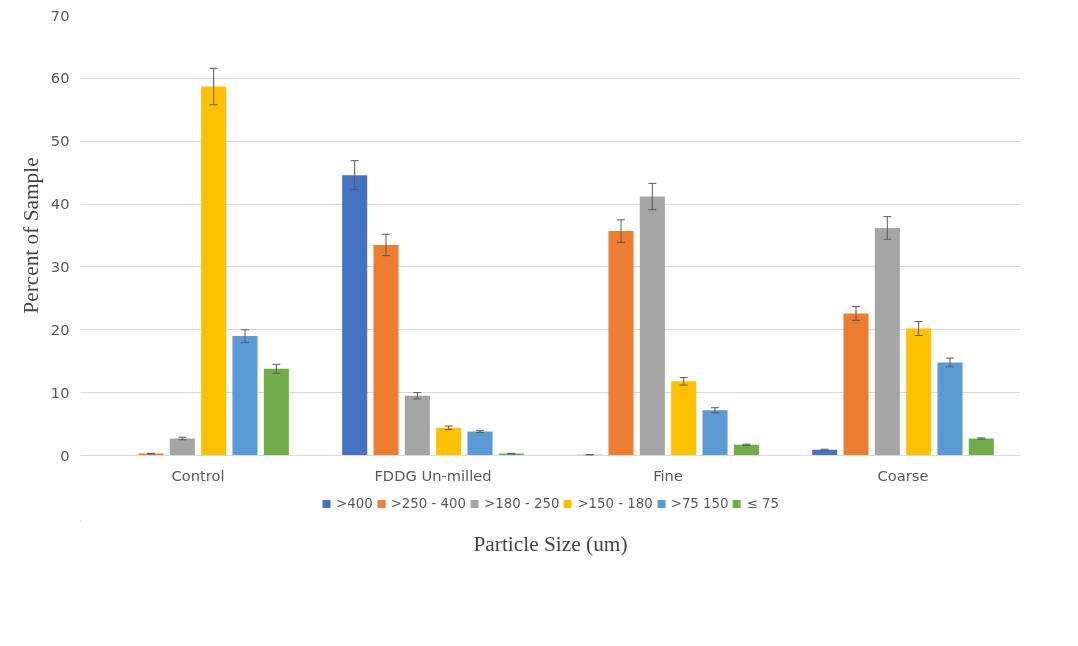 This screenshot has height=646, width=1078. Describe the element at coordinates (433, 475) in the screenshot. I see `x-tick-label: FDDG Un-milled` at that location.